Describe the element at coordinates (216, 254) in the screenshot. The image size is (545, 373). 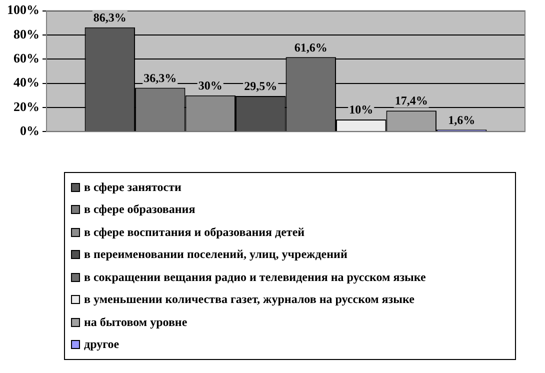
I see `legend-label: в переименовании поселений, улиц, учреждений` at that location.